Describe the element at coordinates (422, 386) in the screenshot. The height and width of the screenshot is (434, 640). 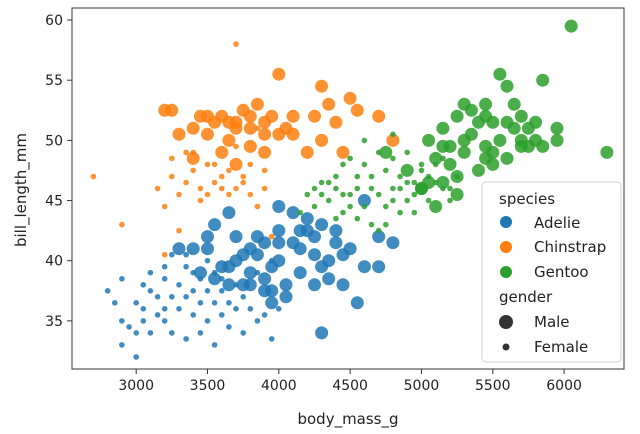
I see `x-tick-label: 5000` at that location.